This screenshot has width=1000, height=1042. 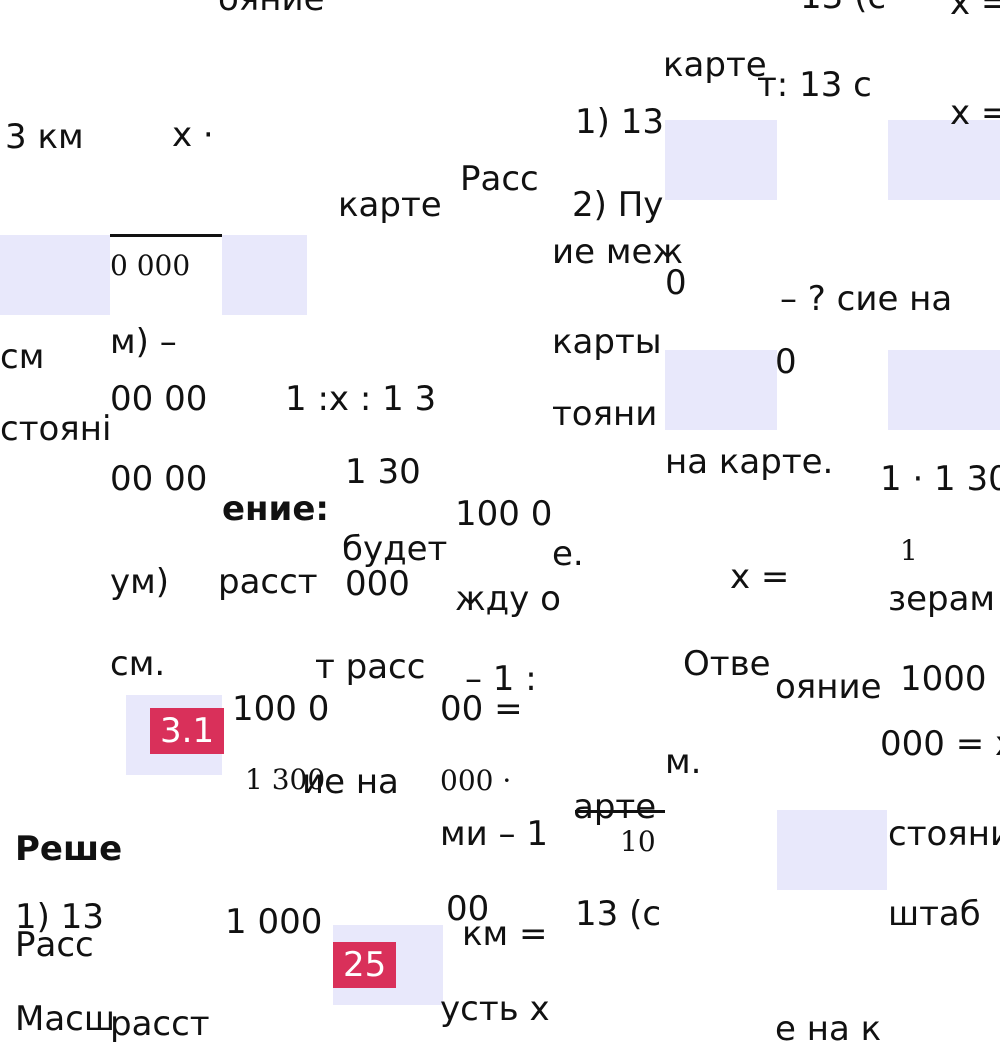 I want to click on text-fragment: арте, so click(x=615, y=807).